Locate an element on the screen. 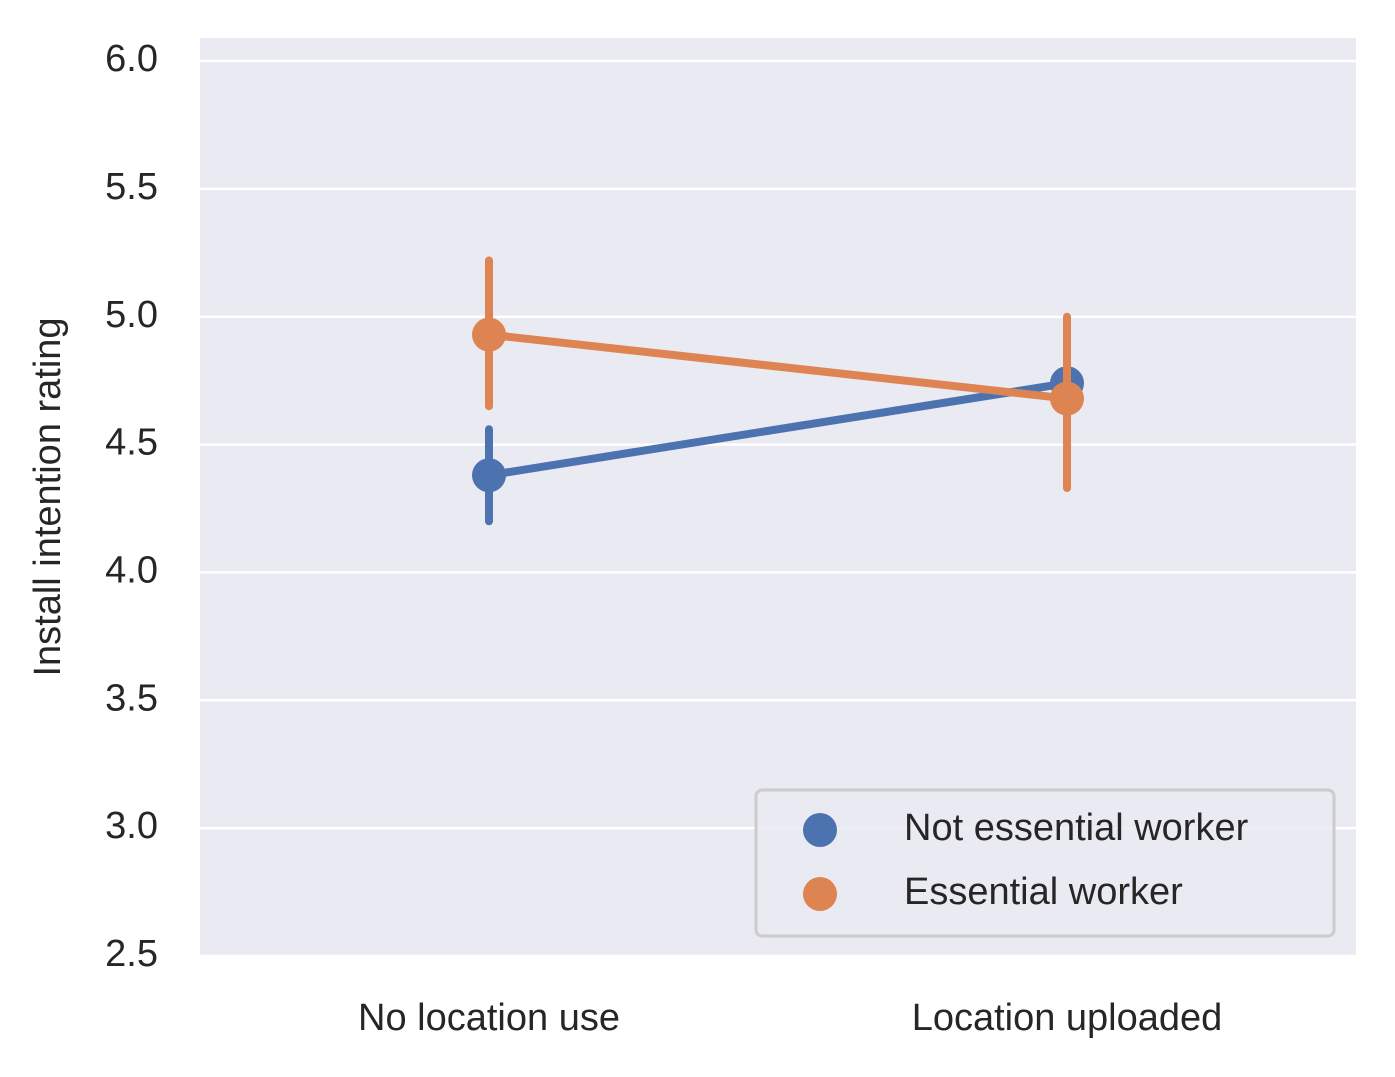 This screenshot has width=1395, height=1077. y-tick-label: 3.0 is located at coordinates (131, 826).